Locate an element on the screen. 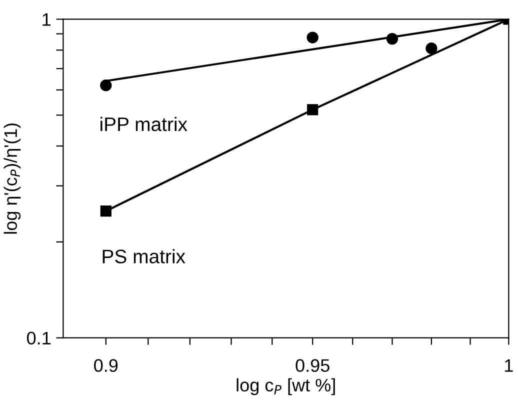  annotation: PS matrix is located at coordinates (144, 256).